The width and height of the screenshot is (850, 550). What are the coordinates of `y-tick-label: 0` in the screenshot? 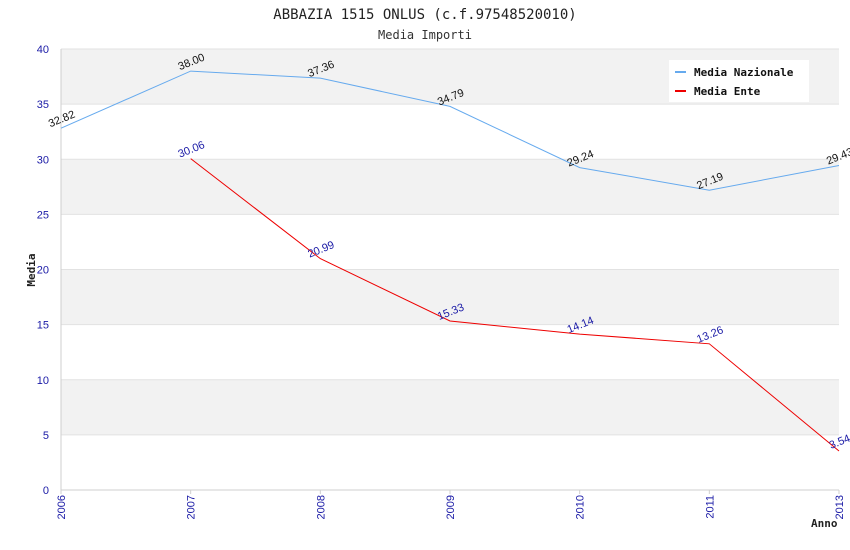 It's located at (46, 491).